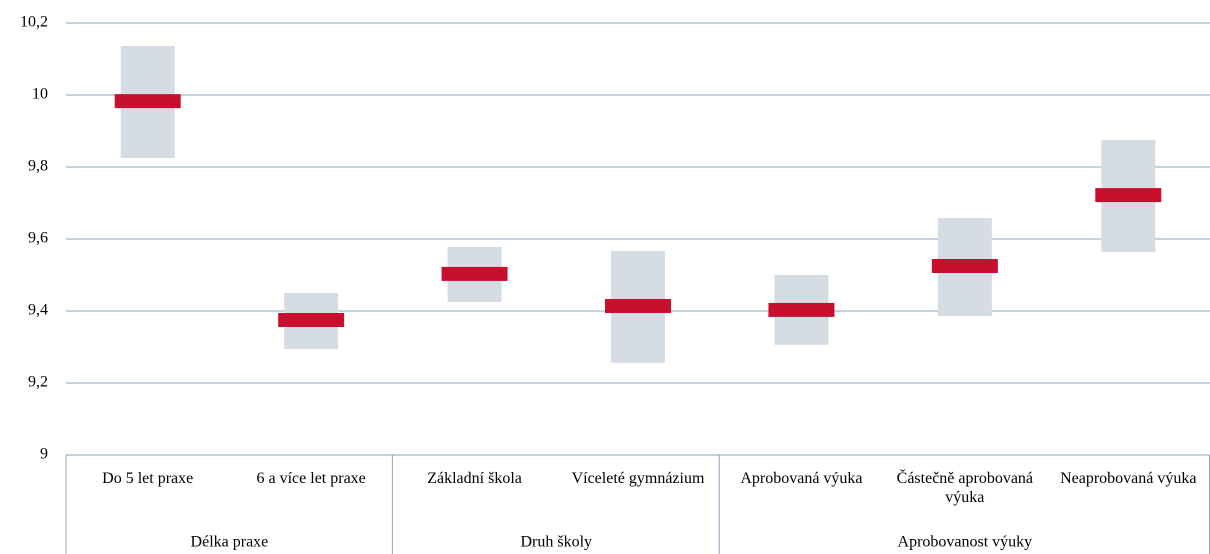 The image size is (1210, 554). What do you see at coordinates (34, 22) in the screenshot?
I see `y-tick-label: 10,2` at bounding box center [34, 22].